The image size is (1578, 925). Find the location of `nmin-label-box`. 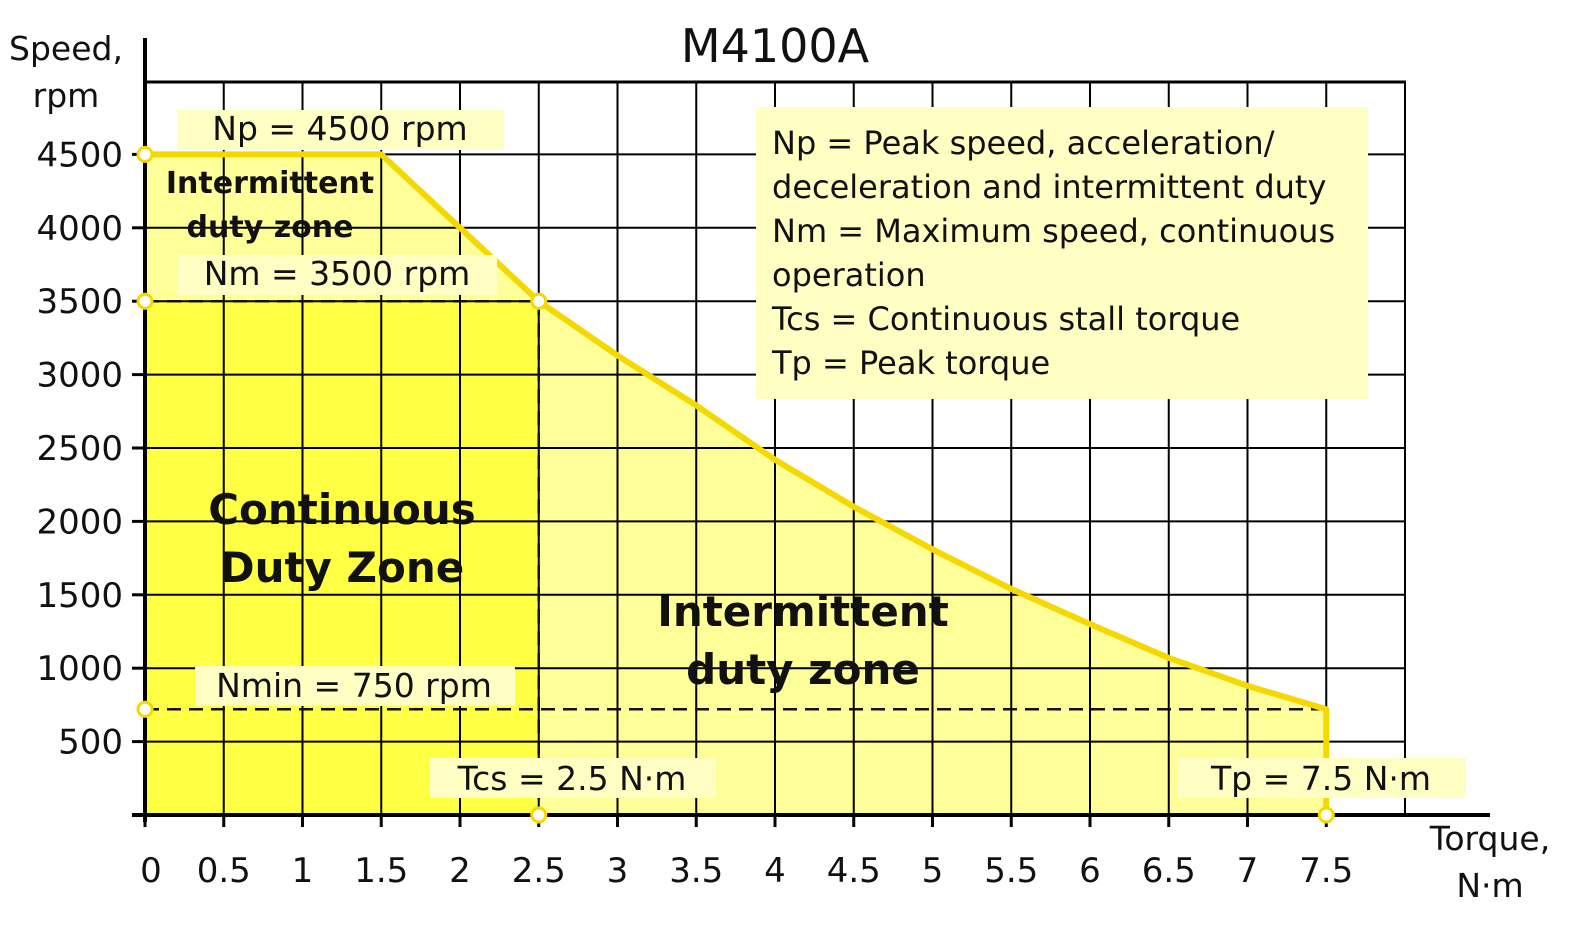

nmin-label-box is located at coordinates (355, 686).